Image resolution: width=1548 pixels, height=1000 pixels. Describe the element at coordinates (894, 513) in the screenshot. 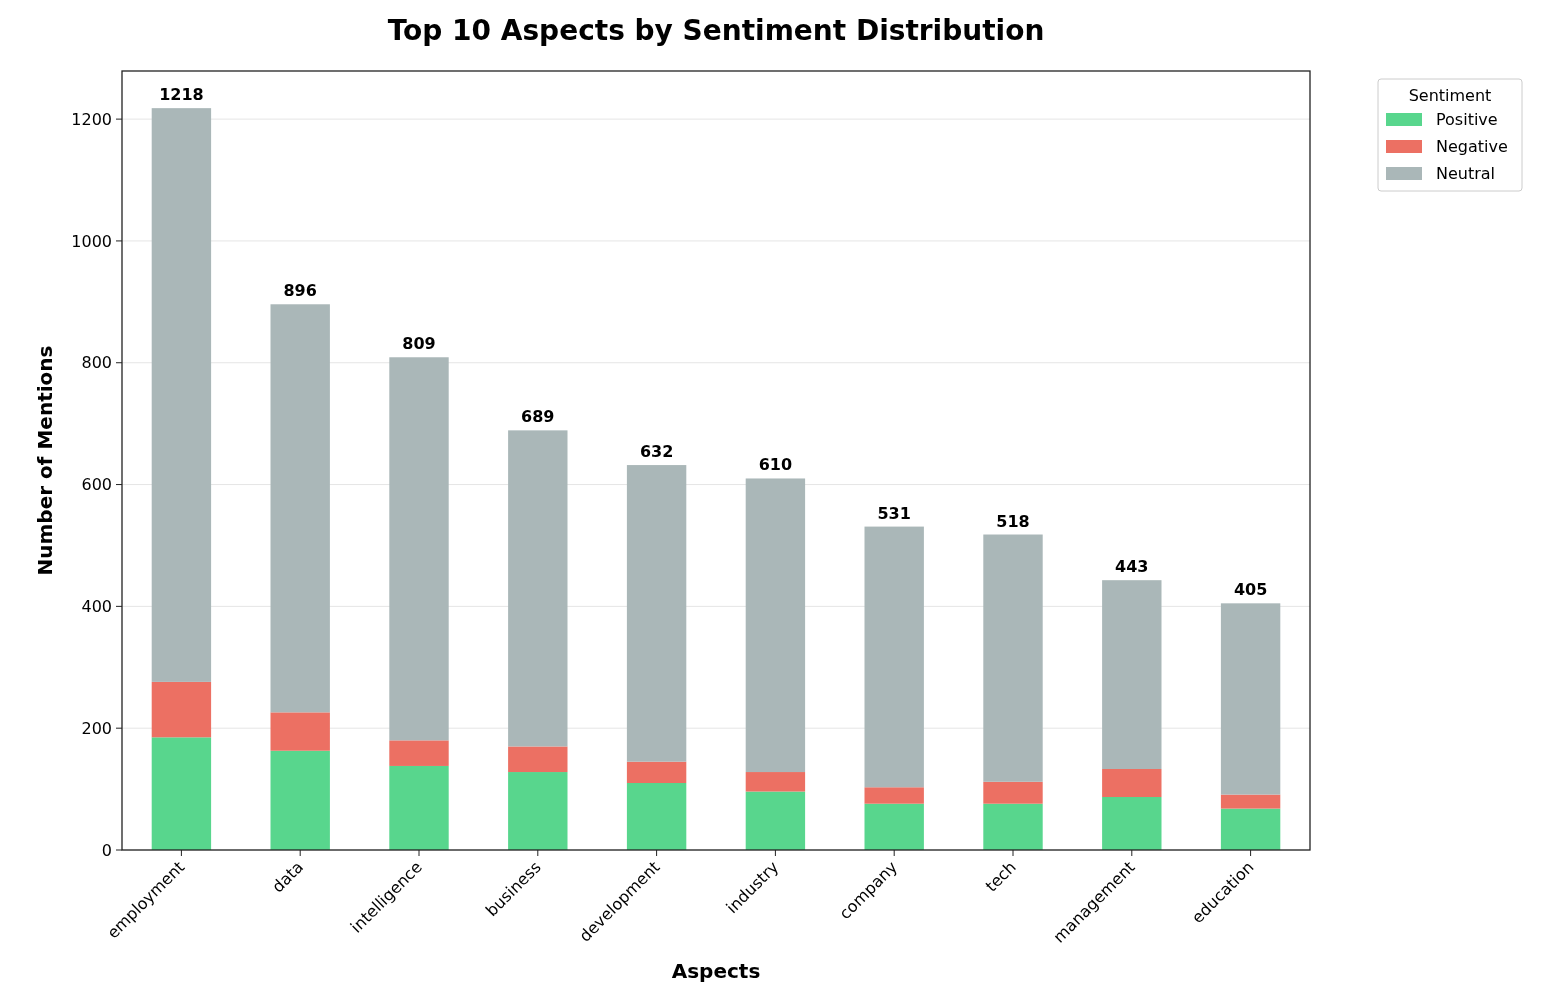

I see `total-label: 531` at that location.